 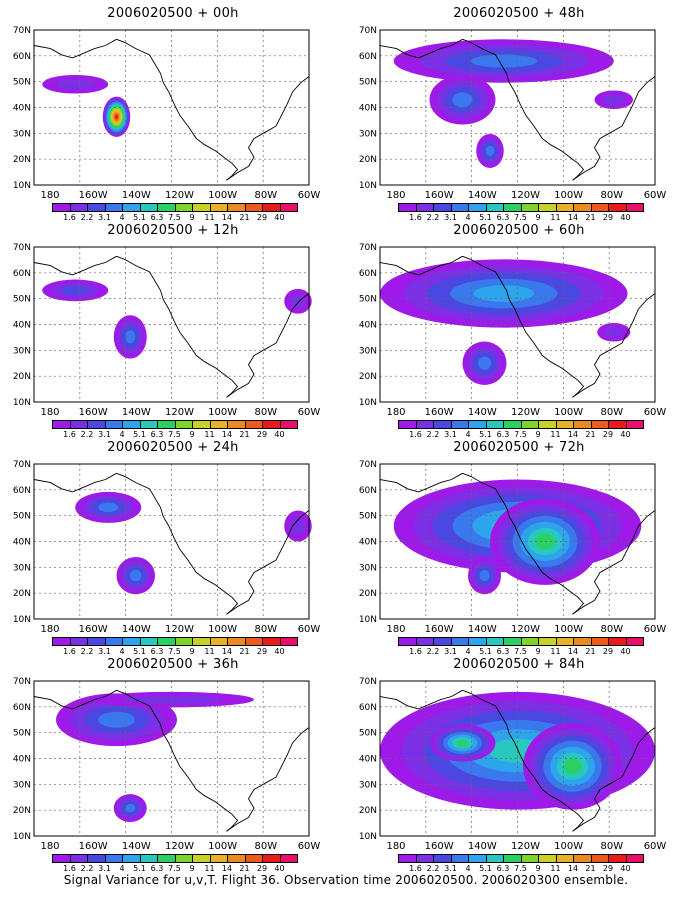 What do you see at coordinates (573, 651) in the screenshot?
I see `colorbar-label: 14` at bounding box center [573, 651].